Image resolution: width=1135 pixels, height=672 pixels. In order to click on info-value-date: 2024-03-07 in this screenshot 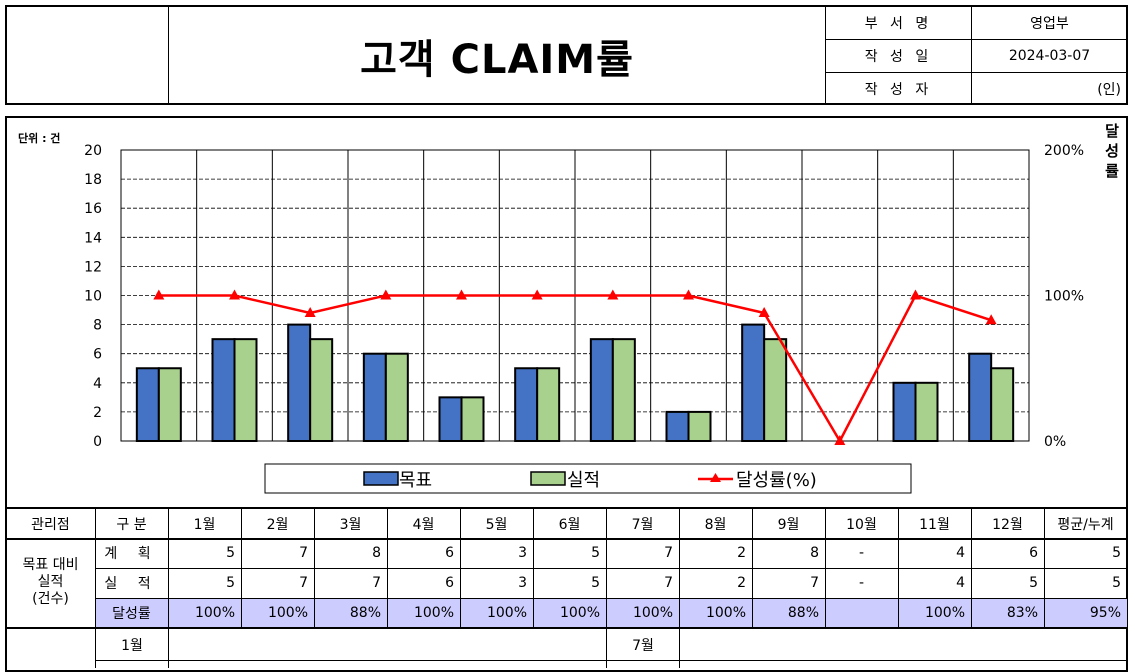, I will do `click(1049, 56)`.